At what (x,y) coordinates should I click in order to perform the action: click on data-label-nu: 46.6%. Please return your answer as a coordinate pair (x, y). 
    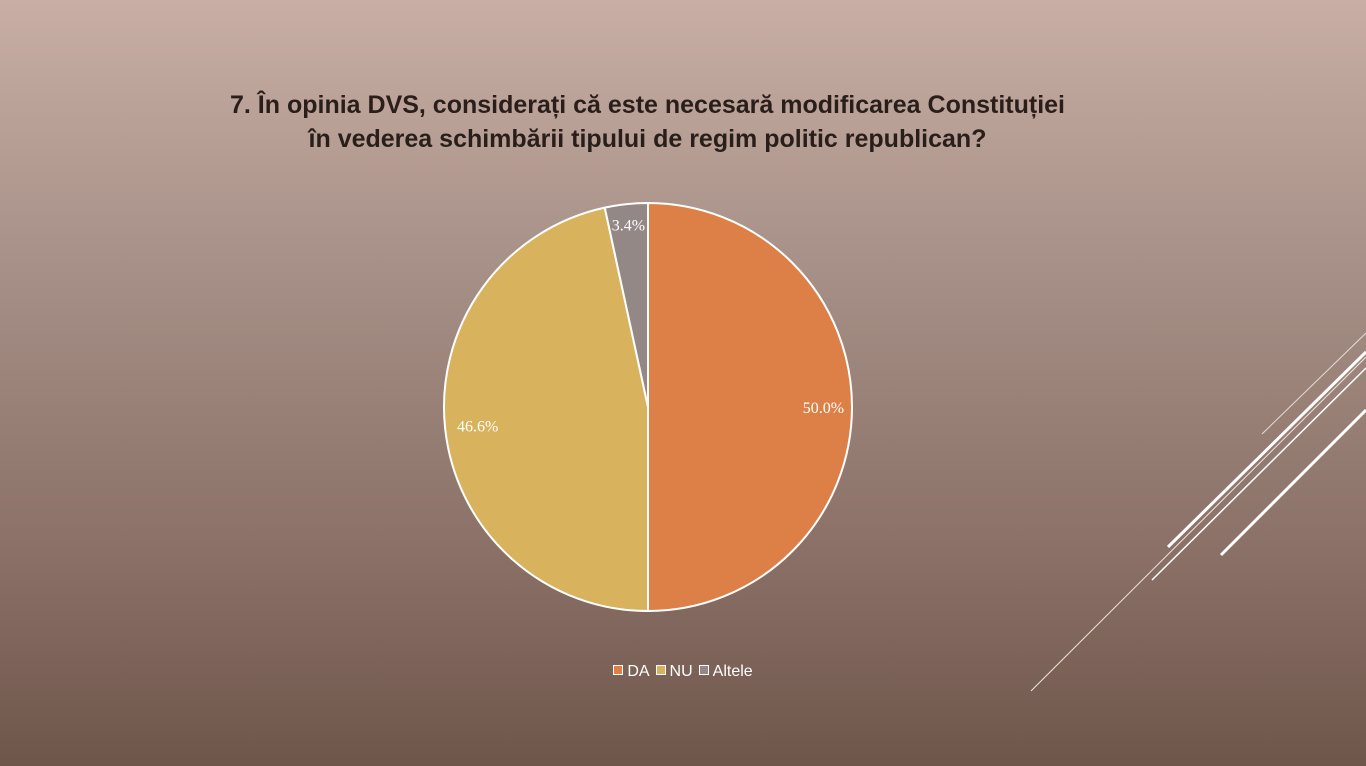
    Looking at the image, I should click on (477, 426).